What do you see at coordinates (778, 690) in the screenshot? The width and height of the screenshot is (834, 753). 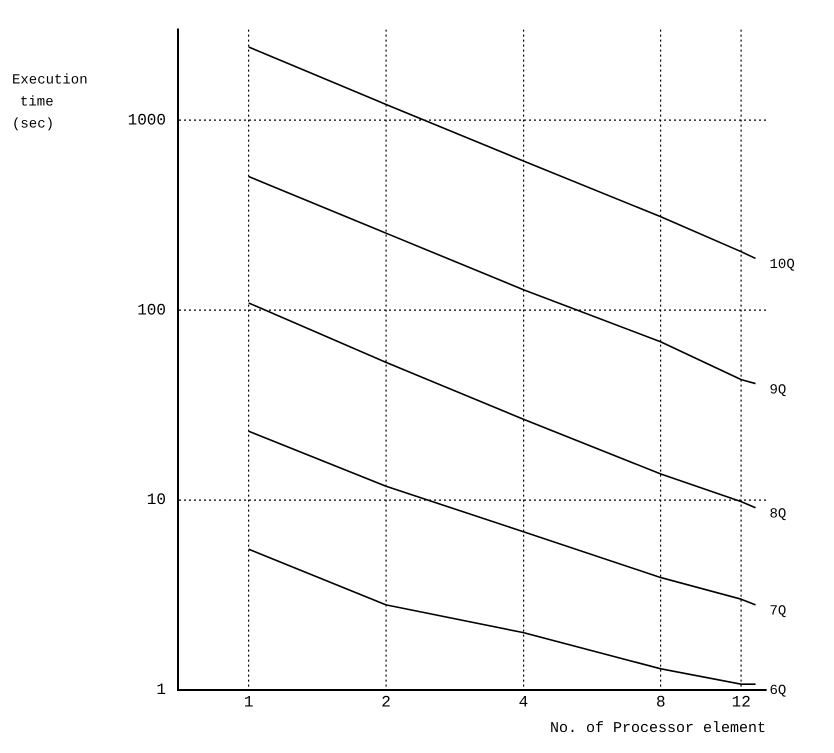 I see `series-label: 6Q` at bounding box center [778, 690].